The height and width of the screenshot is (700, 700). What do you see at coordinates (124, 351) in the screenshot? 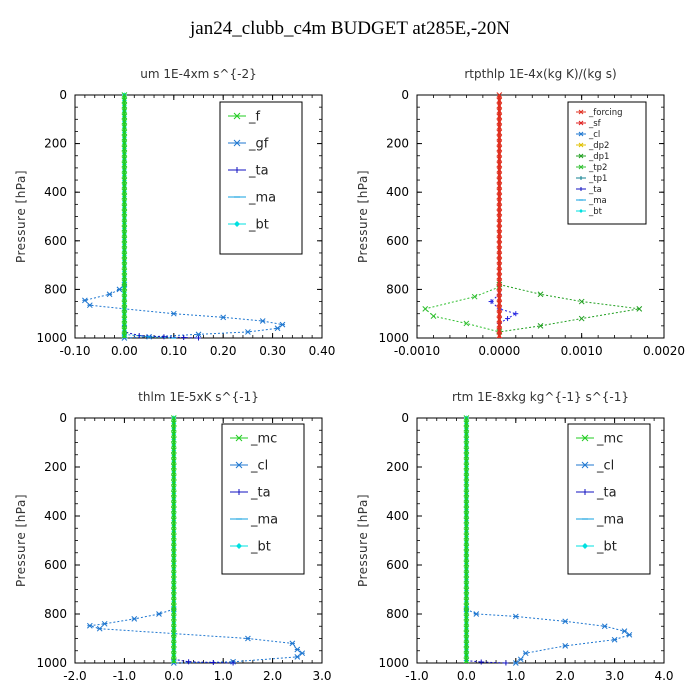
I see `x-tick-label: 0.00` at bounding box center [124, 351].